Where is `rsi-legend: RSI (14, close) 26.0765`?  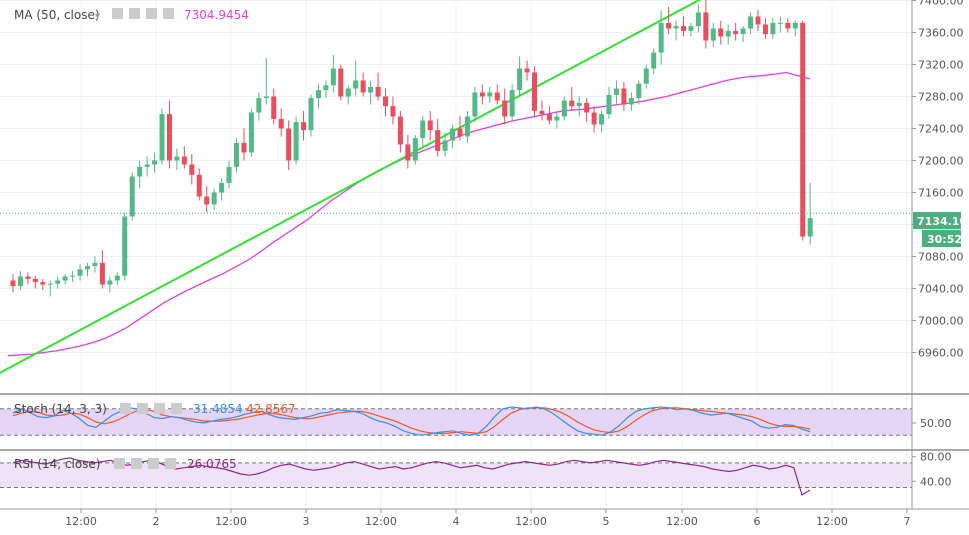 rsi-legend: RSI (14, close) 26.0765 is located at coordinates (125, 464).